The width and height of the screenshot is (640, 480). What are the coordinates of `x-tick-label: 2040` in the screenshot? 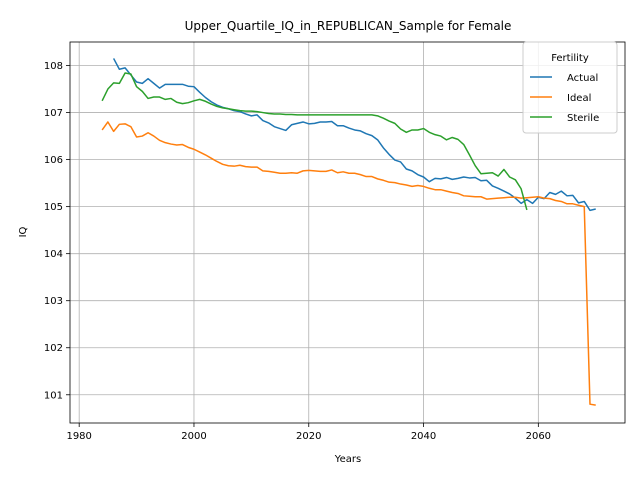 It's located at (423, 436).